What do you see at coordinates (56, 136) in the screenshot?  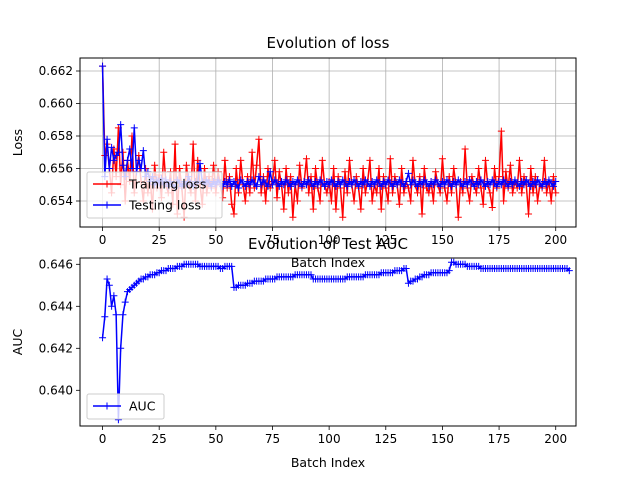 I see `loss-y-tick-label-0-658: 0.658` at bounding box center [56, 136].